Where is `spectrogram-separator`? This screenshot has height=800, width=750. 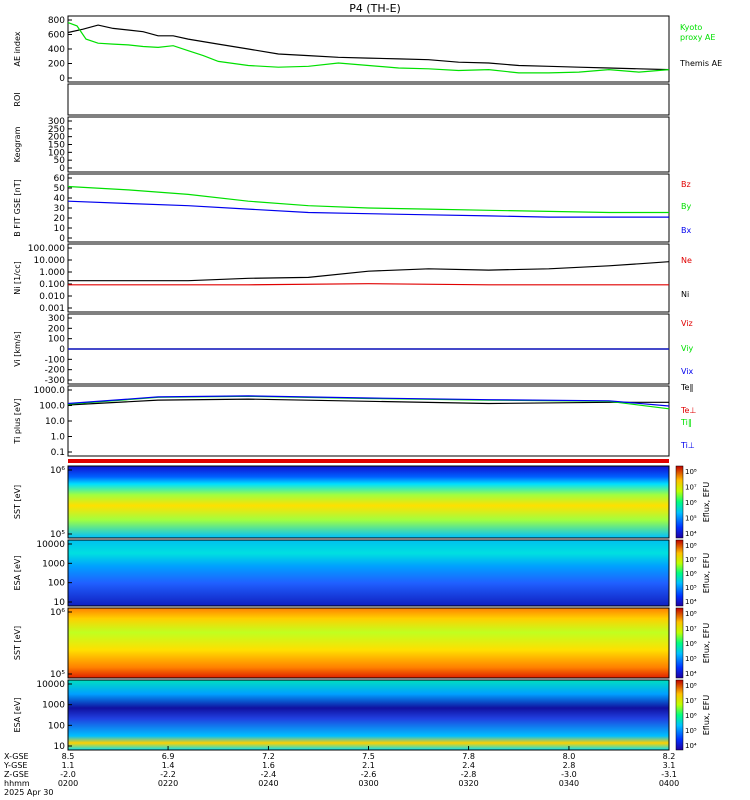
spectrogram-separator is located at coordinates (368, 461).